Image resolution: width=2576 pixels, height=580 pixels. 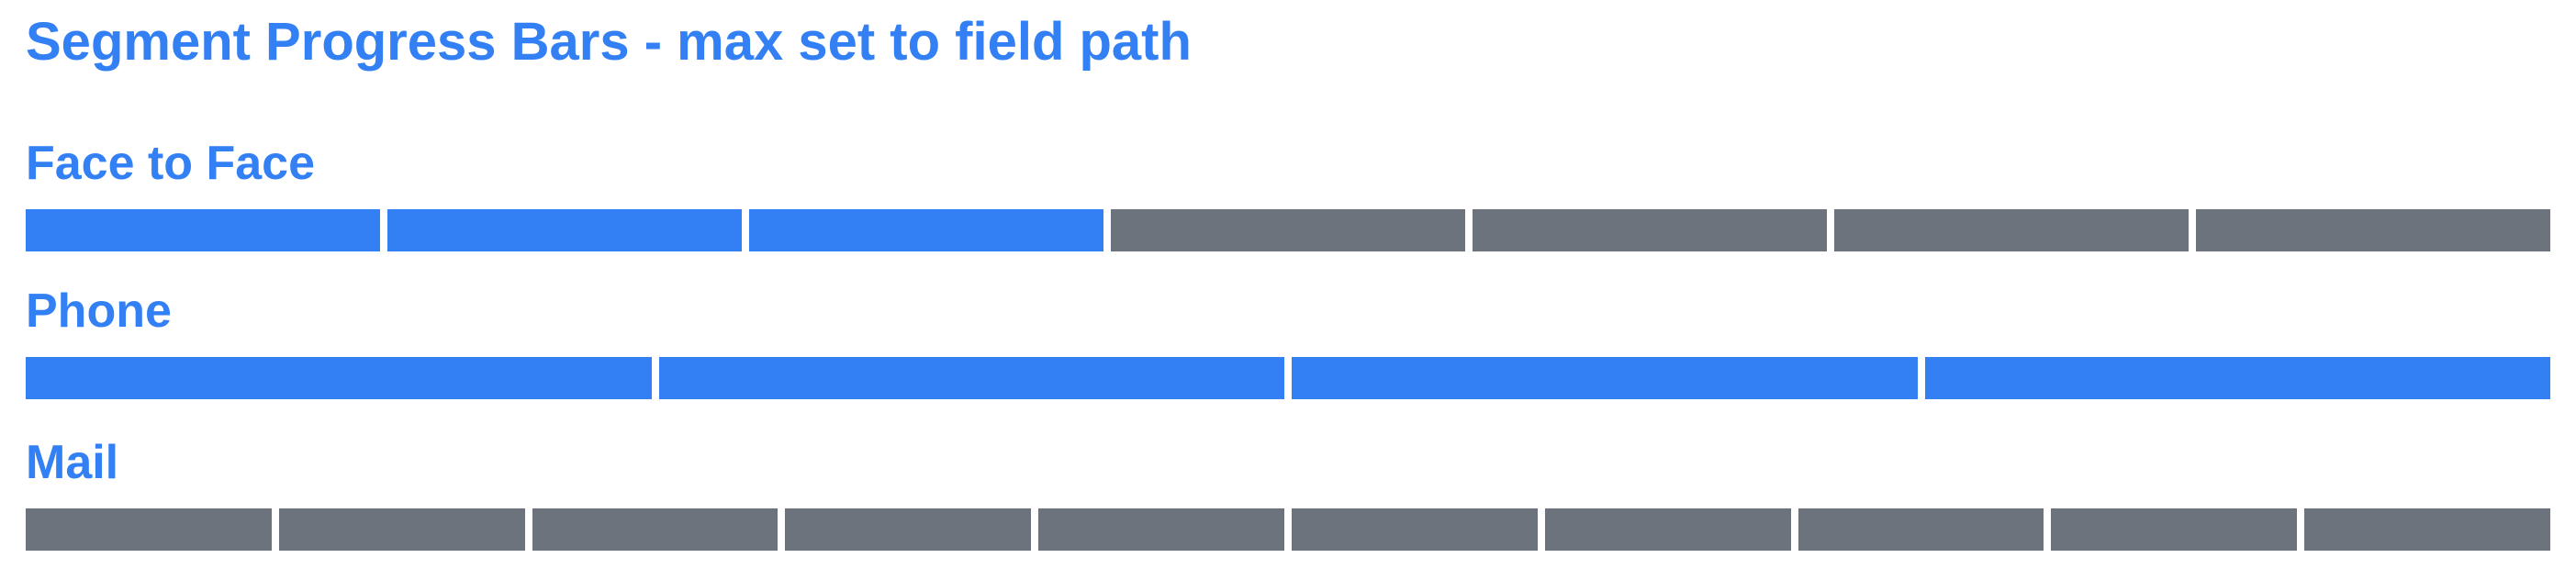 What do you see at coordinates (72, 462) in the screenshot?
I see `progress-label: Mail` at bounding box center [72, 462].